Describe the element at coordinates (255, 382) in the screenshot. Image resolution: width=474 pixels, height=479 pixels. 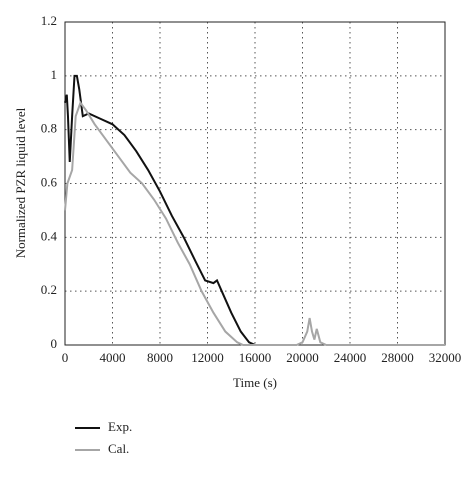
I see `x-axis-label: Time (s)` at that location.